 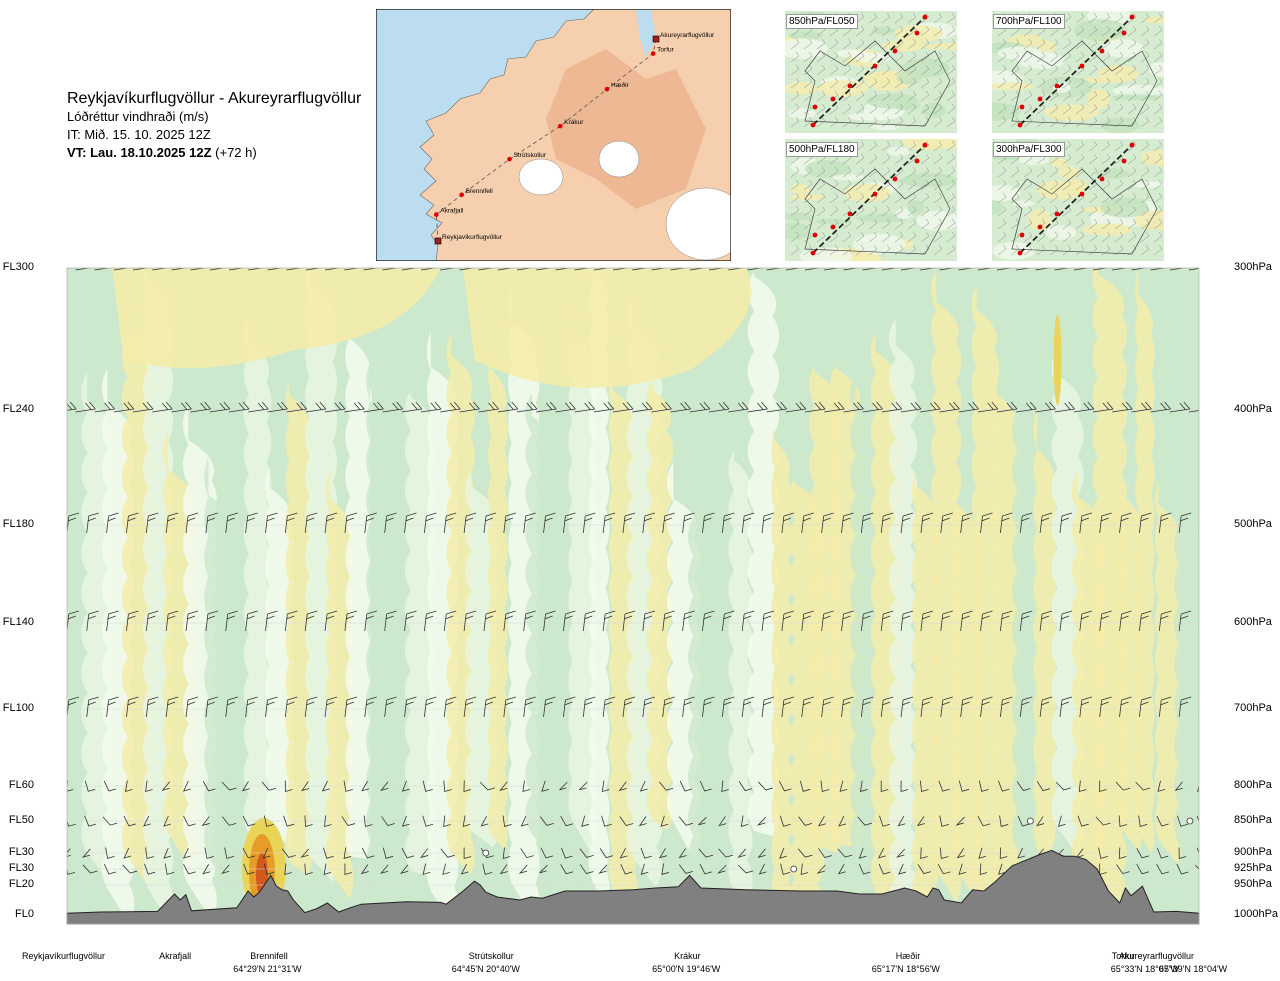 What do you see at coordinates (436, 214) in the screenshot?
I see `waypoint-marker` at bounding box center [436, 214].